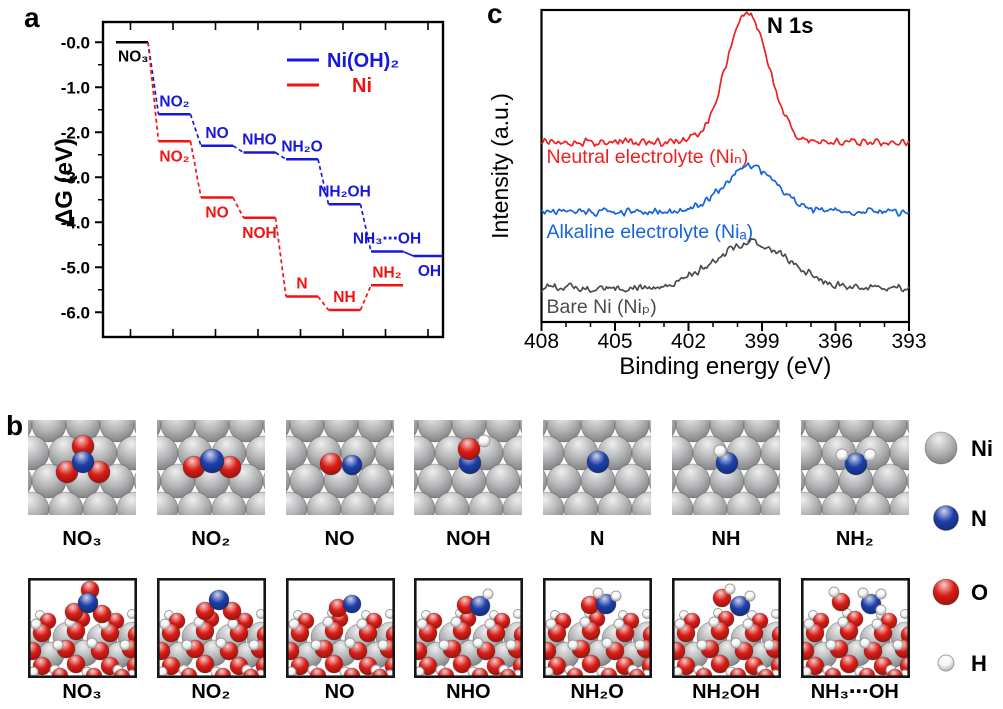 Image resolution: width=1003 pixels, height=709 pixels. I want to click on structure-label: NHO, so click(468, 692).